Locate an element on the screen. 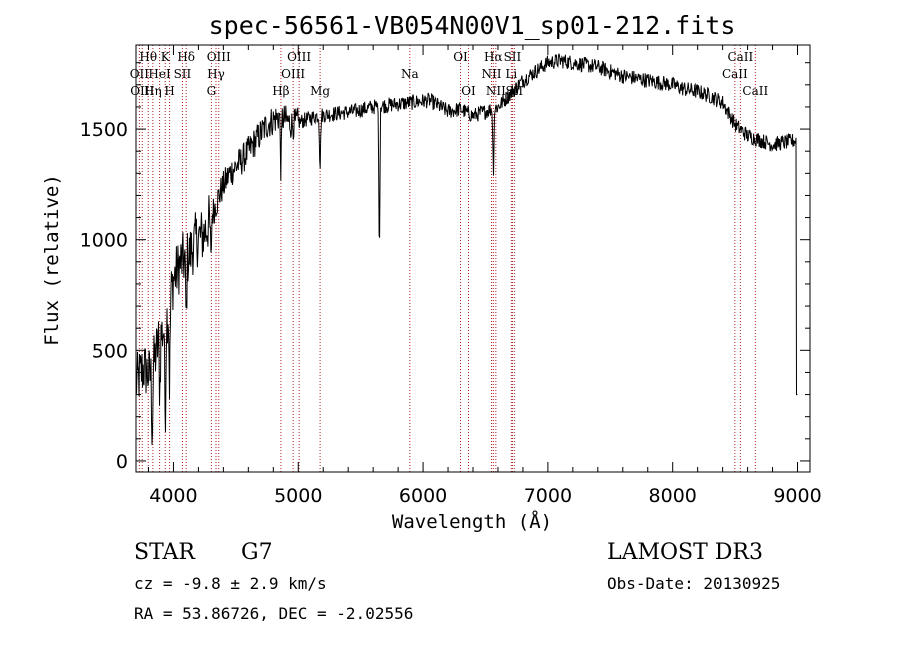  object-subclass: G7 is located at coordinates (257, 552).